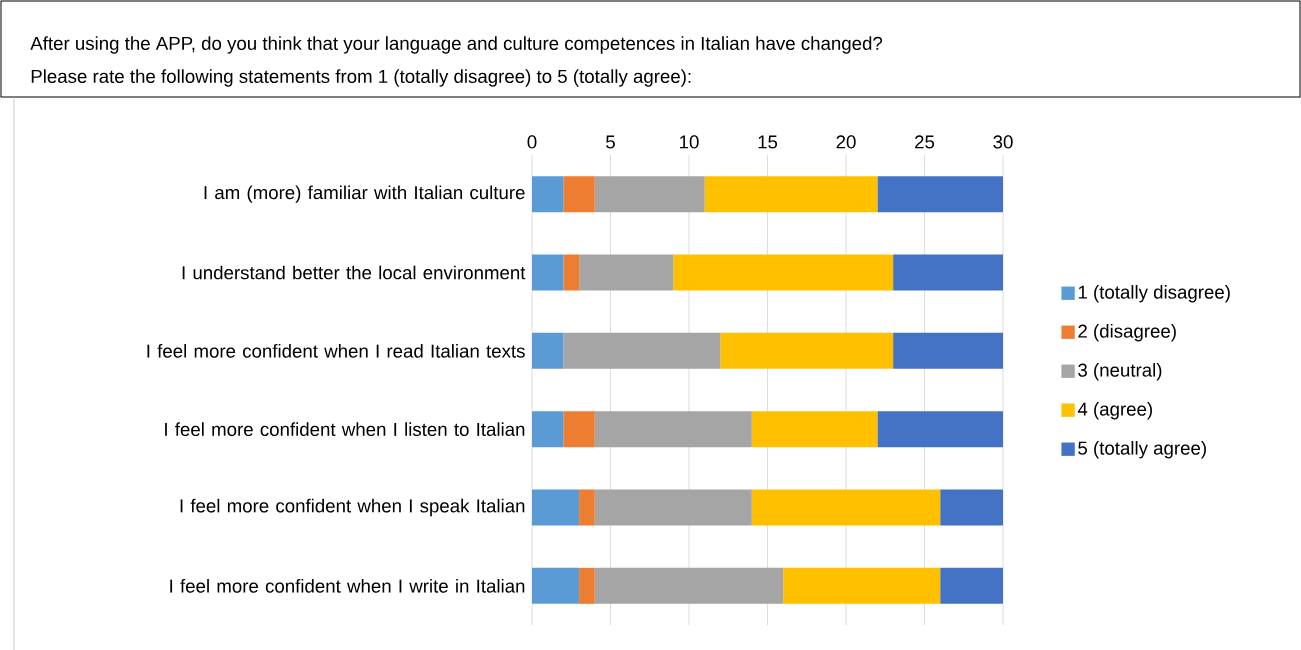 The width and height of the screenshot is (1301, 650). What do you see at coordinates (345, 429) in the screenshot?
I see `y-tick-label: I feel more confident when I listen to Italian` at bounding box center [345, 429].